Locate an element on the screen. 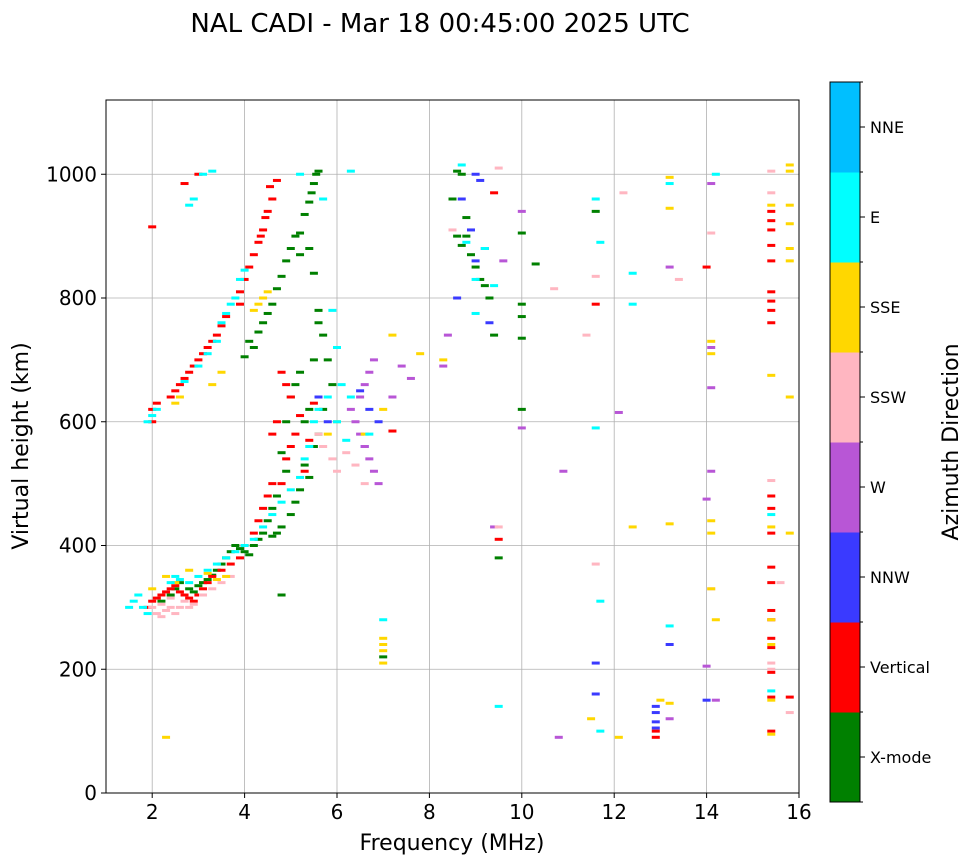 The image size is (972, 865). colorbar-segment-ssw is located at coordinates (845, 397).